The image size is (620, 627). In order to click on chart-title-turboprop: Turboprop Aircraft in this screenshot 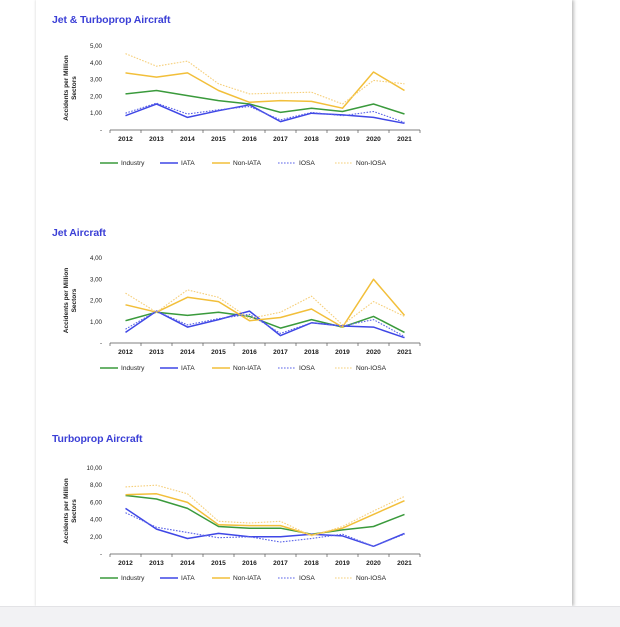, I will do `click(97, 439)`.